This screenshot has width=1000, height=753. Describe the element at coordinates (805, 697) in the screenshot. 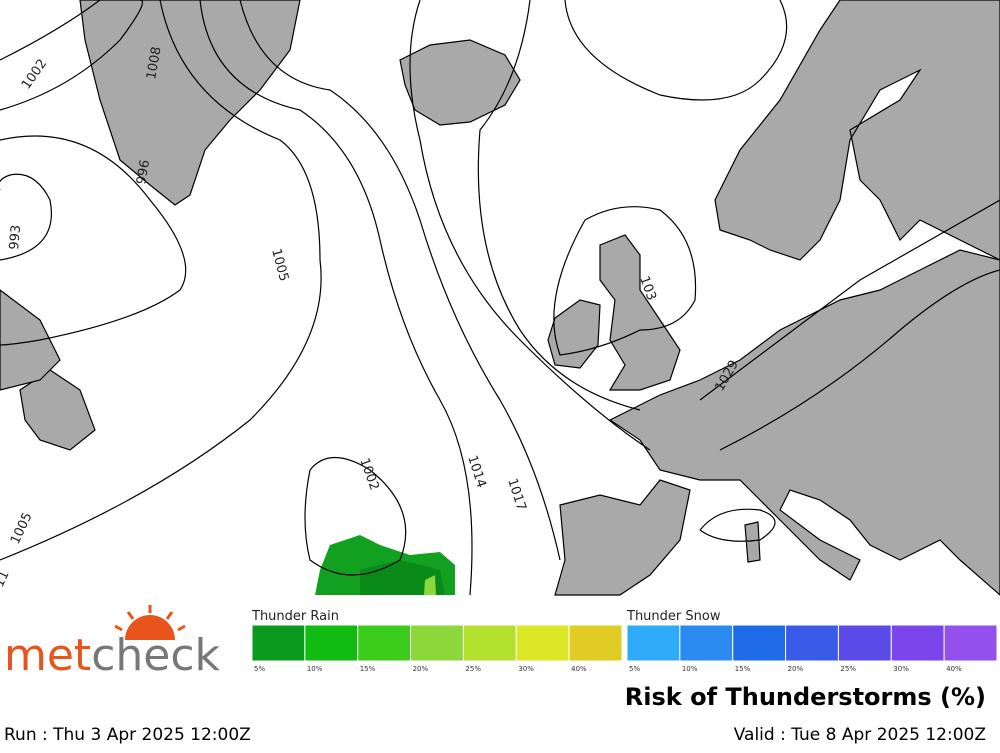

I see `legend-title: Risk of Thunderstorms (%)` at that location.